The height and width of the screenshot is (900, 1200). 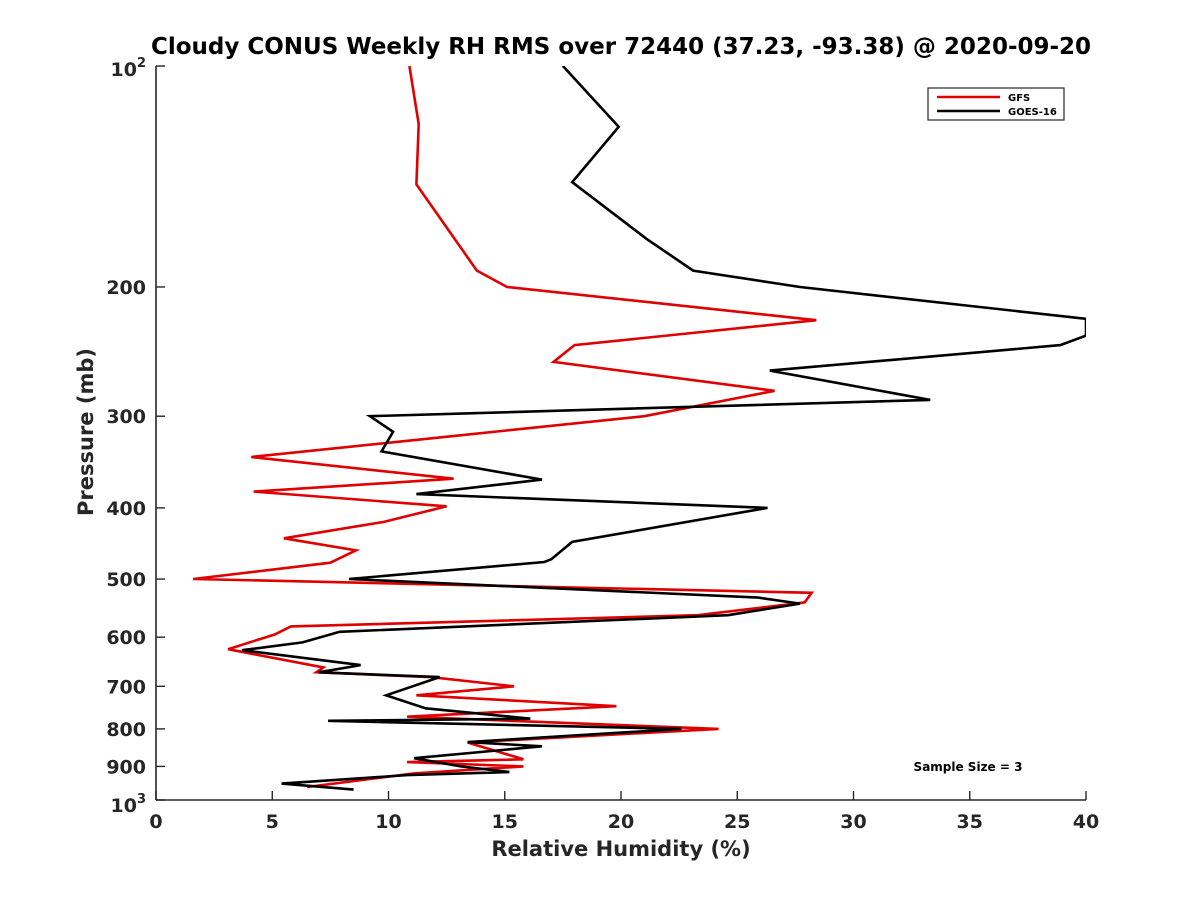 I want to click on legend-box, so click(x=996, y=104).